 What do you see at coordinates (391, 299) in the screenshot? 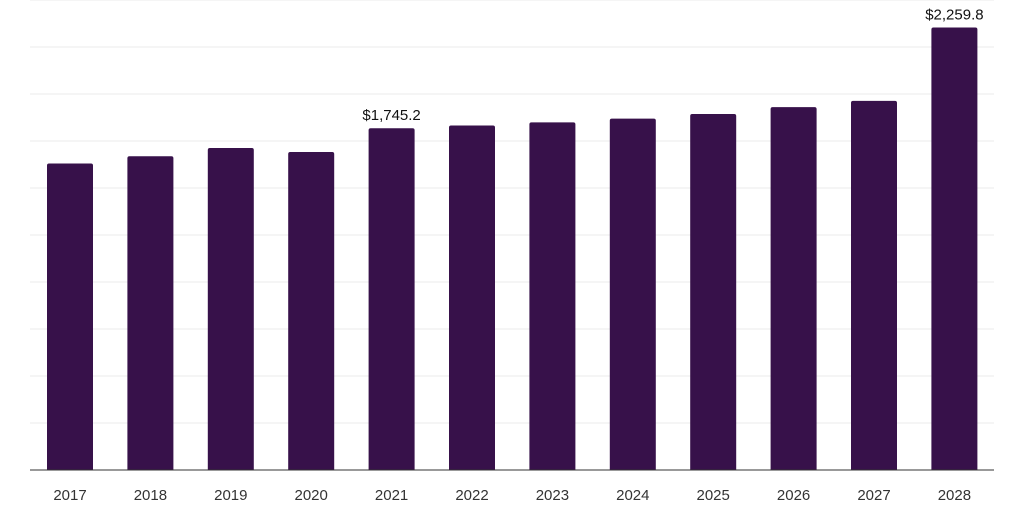
I see `bar-2021` at bounding box center [391, 299].